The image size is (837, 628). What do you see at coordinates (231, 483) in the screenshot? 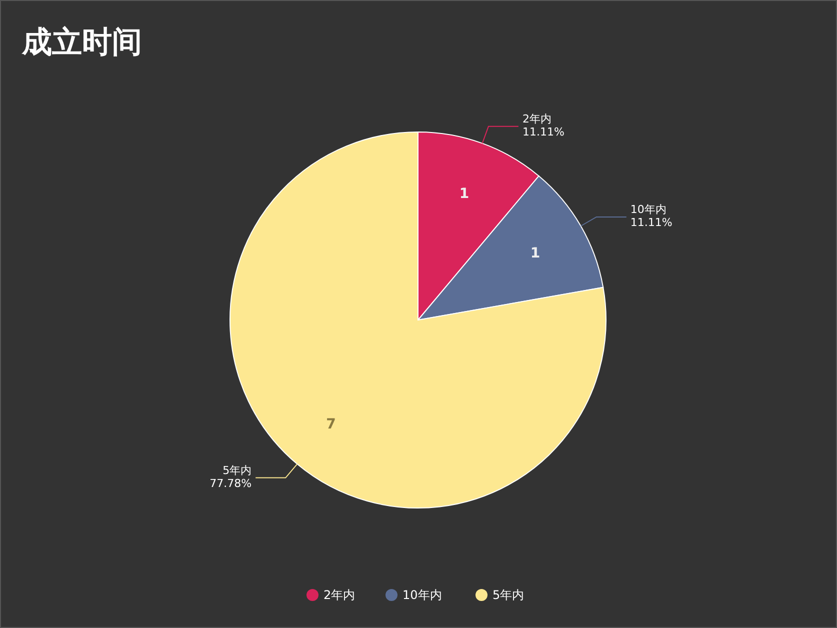
I see `text: 77.78%` at bounding box center [231, 483].